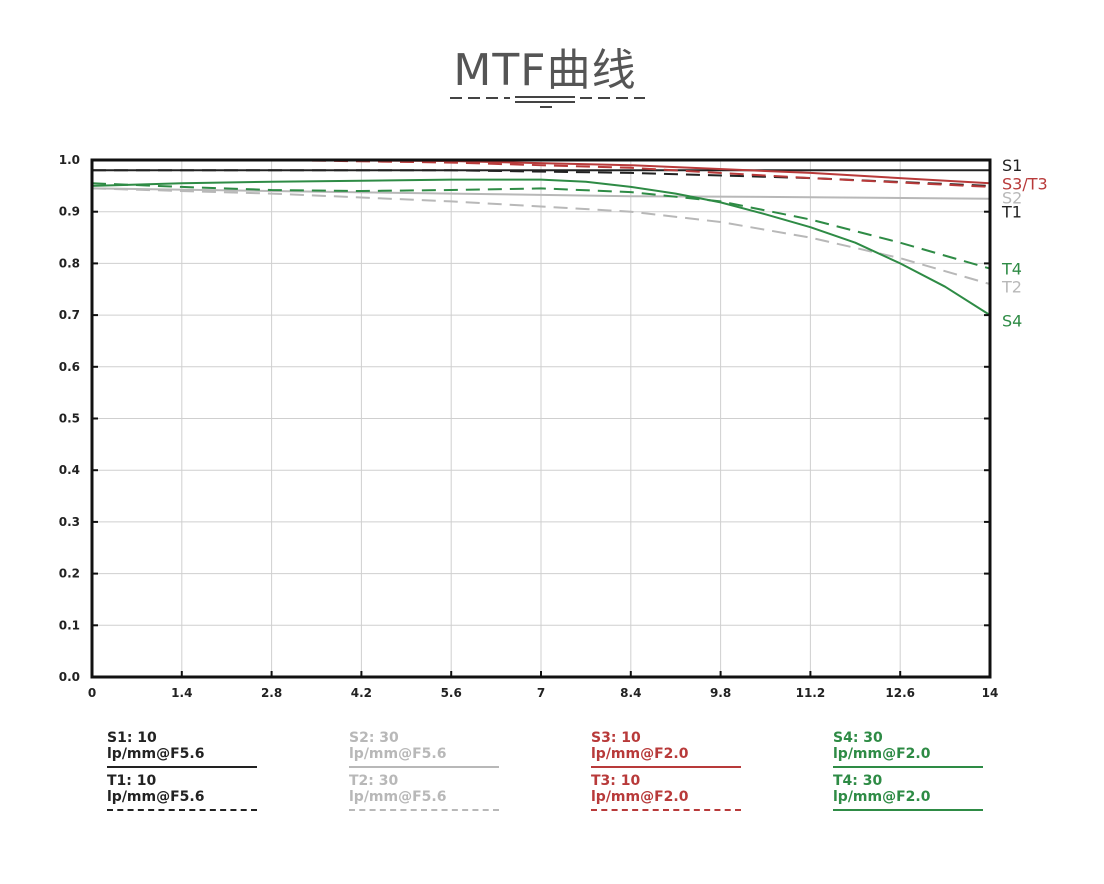 The height and width of the screenshot is (884, 1104). What do you see at coordinates (1025, 183) in the screenshot?
I see `end-label-s3-t3: S3/T3` at bounding box center [1025, 183].